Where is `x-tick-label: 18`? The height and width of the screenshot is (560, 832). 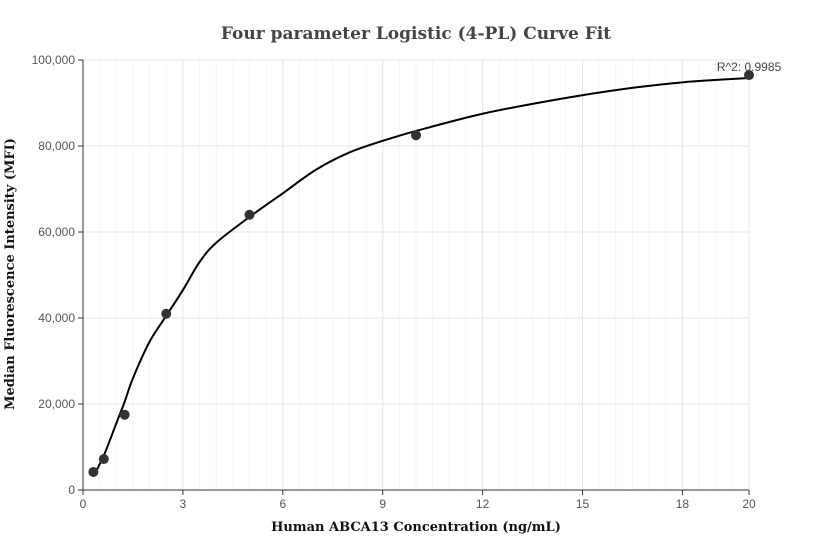
x-tick-label: 18 is located at coordinates (683, 504).